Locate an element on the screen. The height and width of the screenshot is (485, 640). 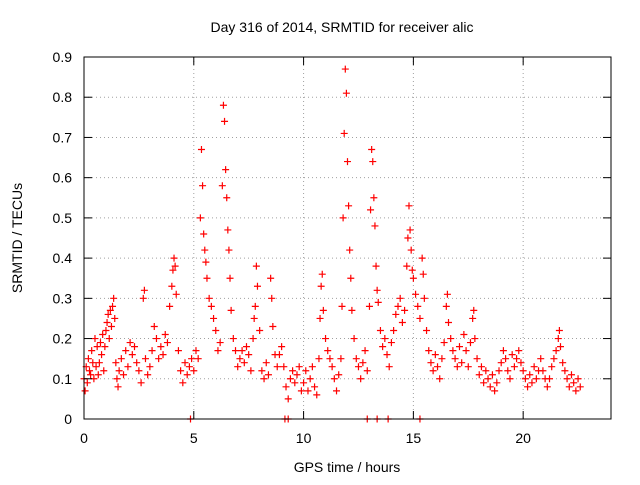
y-tick-label: 0.1 is located at coordinates (63, 379).